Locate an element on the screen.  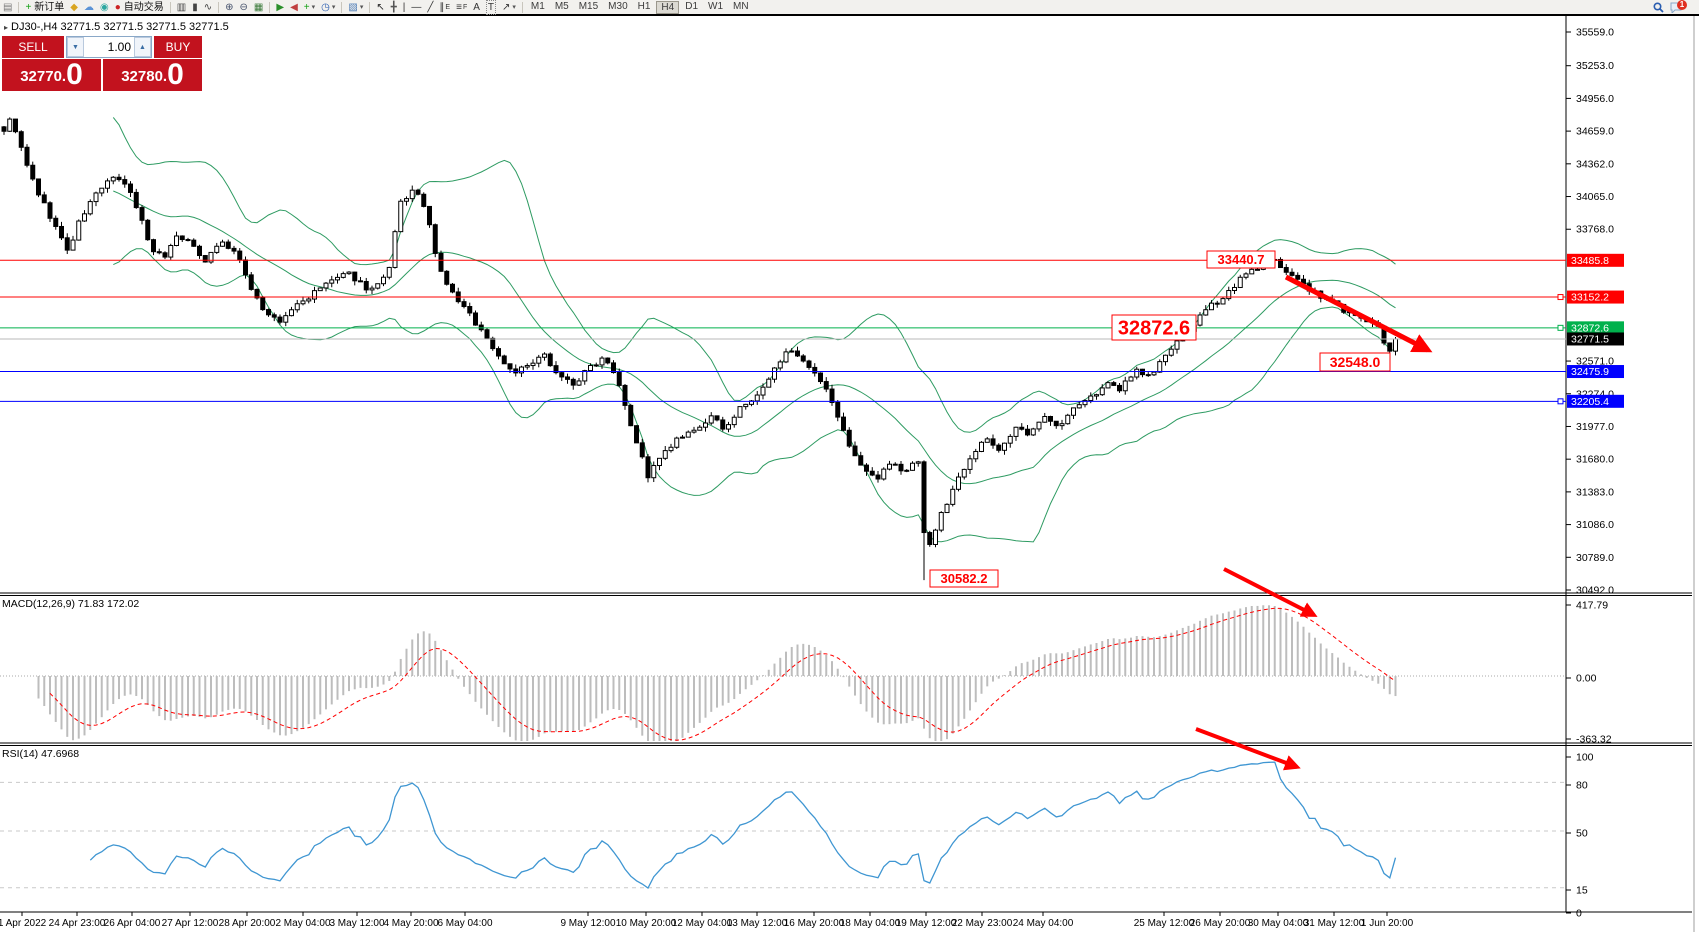
chart-window-icon: ▤ is located at coordinates (8, 7).